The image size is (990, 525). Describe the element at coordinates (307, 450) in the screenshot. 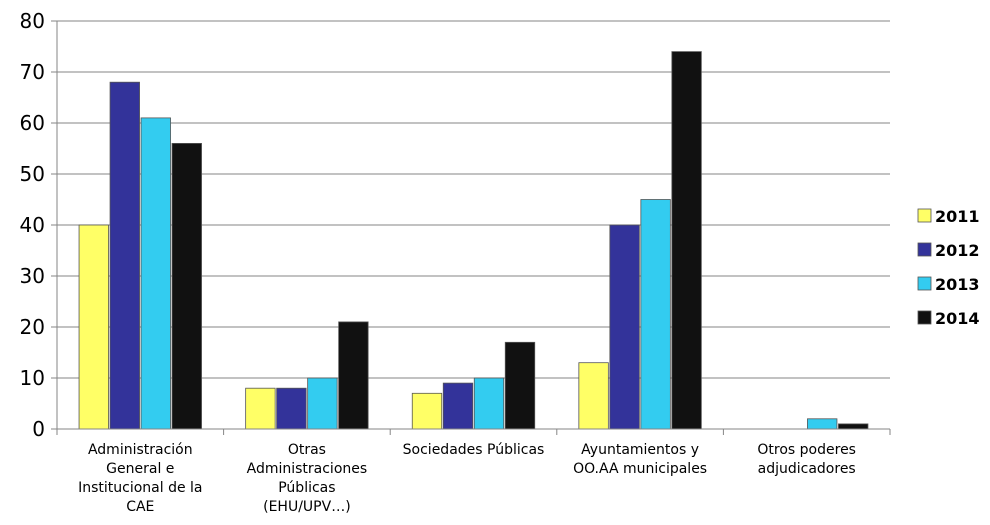

I see `x-category-label-line: Otras` at that location.